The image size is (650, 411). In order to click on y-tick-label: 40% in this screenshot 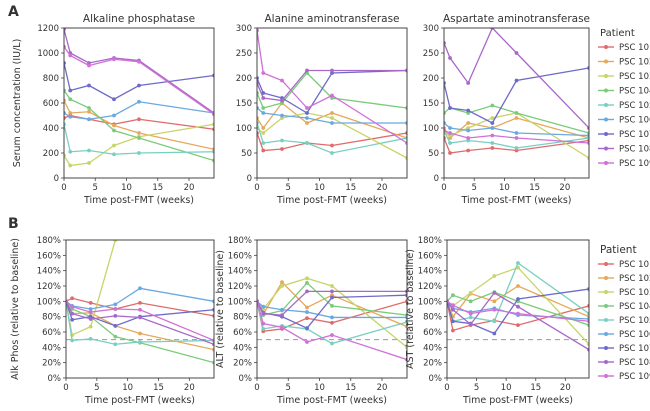, I will do `click(432, 348)`.